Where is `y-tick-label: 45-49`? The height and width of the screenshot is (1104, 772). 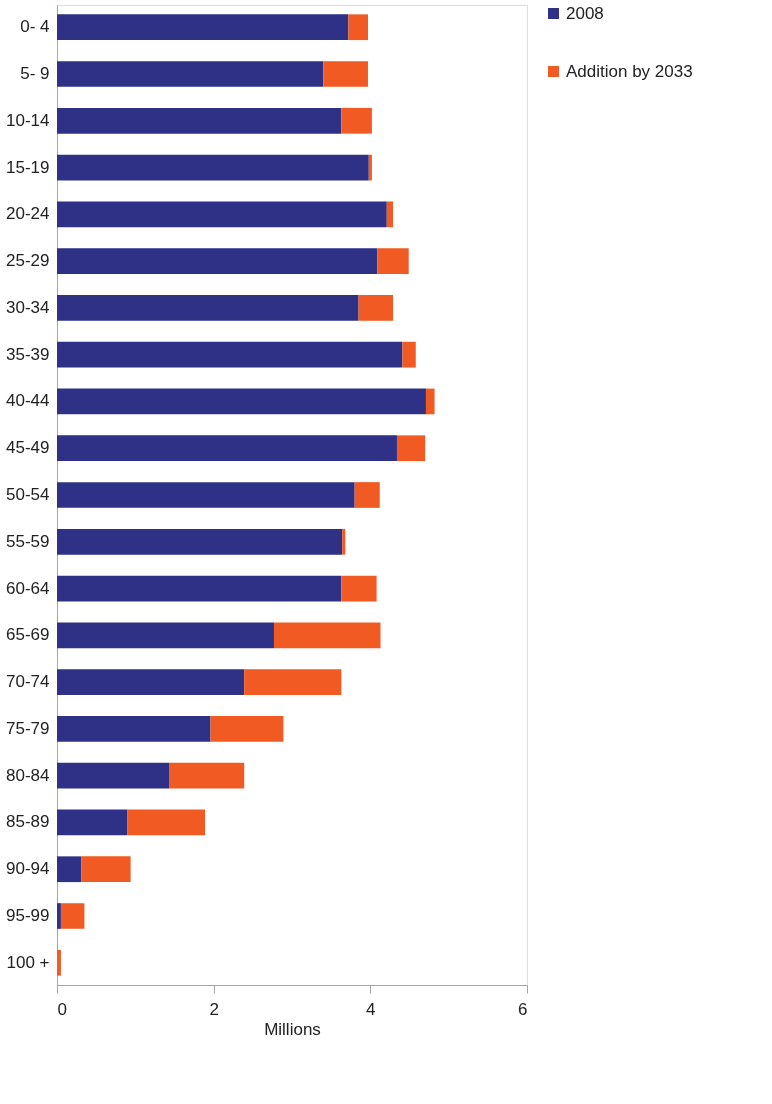 y-tick-label: 45-49 is located at coordinates (28, 448).